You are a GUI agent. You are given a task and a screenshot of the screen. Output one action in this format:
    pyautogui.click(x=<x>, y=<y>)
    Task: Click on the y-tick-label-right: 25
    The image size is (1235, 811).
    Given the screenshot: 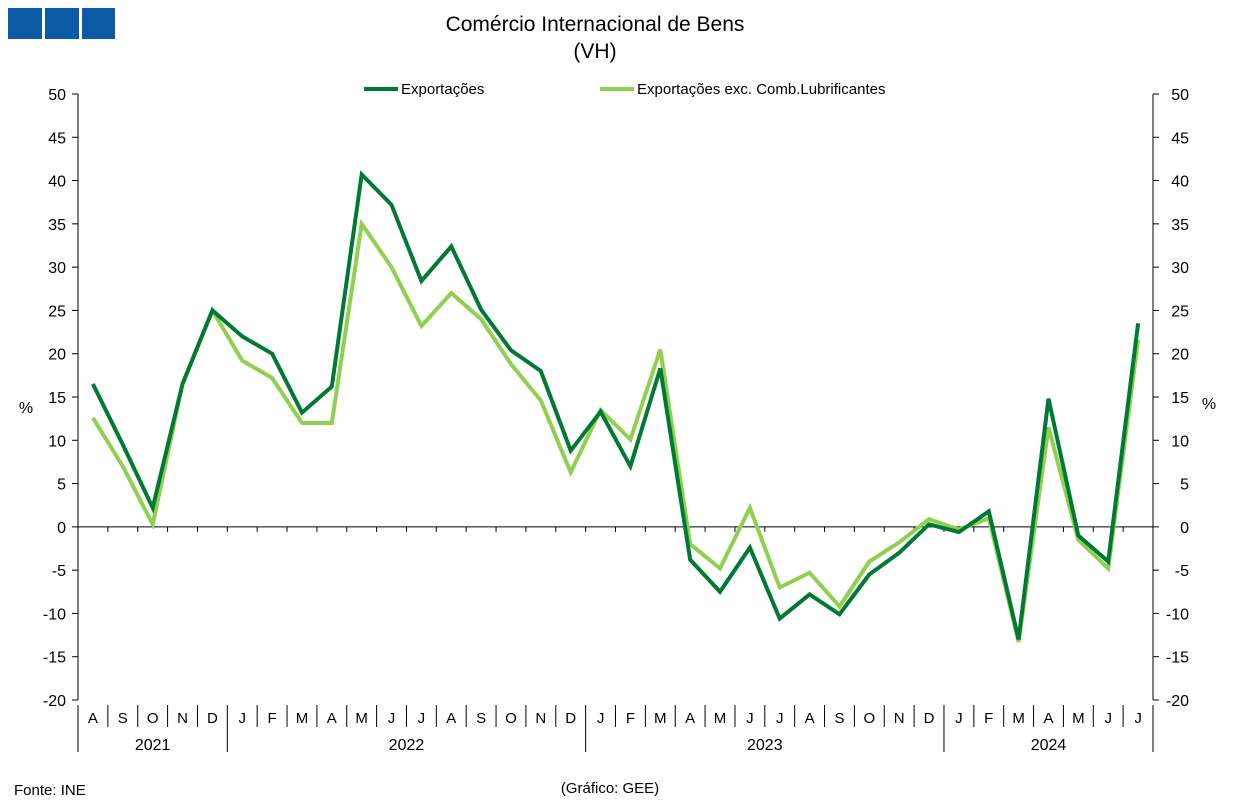 What is the action you would take?
    pyautogui.click(x=1180, y=311)
    